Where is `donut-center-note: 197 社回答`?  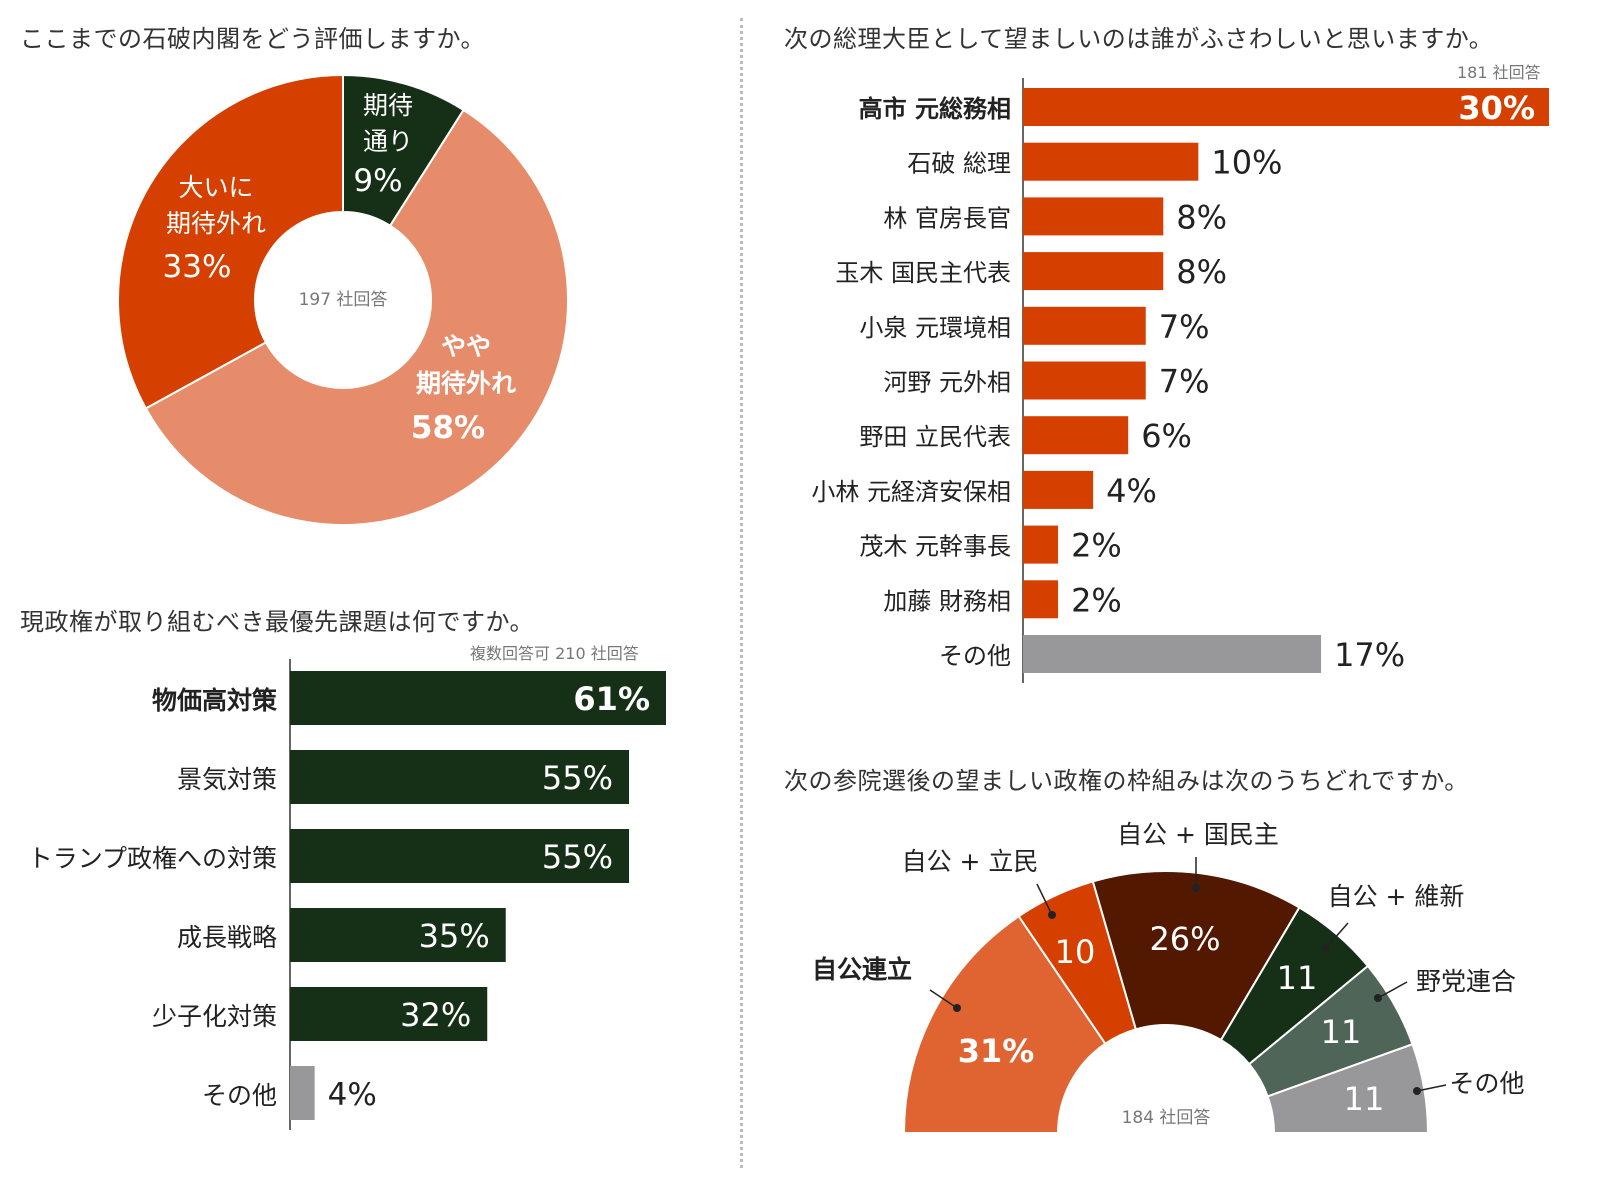
donut-center-note: 197 社回答 is located at coordinates (343, 300).